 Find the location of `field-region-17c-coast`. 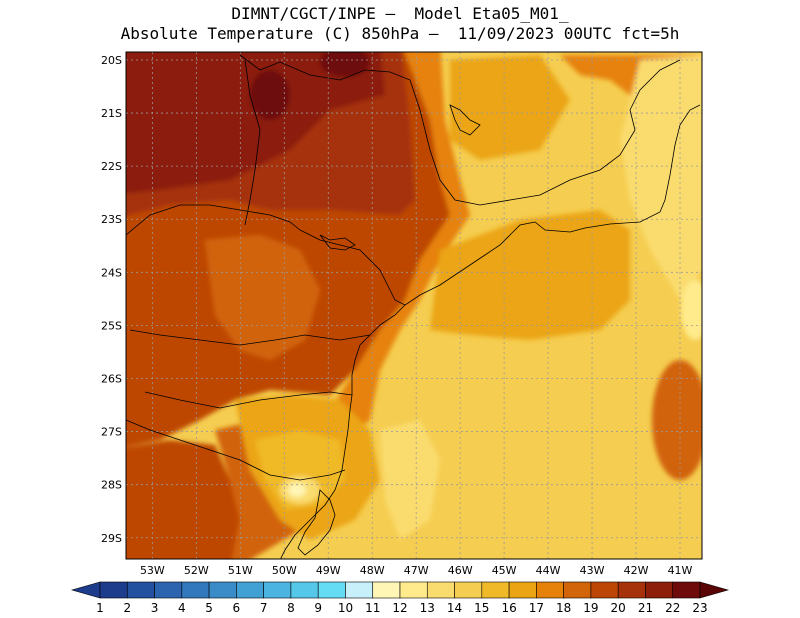

field-region-17c-coast is located at coordinates (400, 246).